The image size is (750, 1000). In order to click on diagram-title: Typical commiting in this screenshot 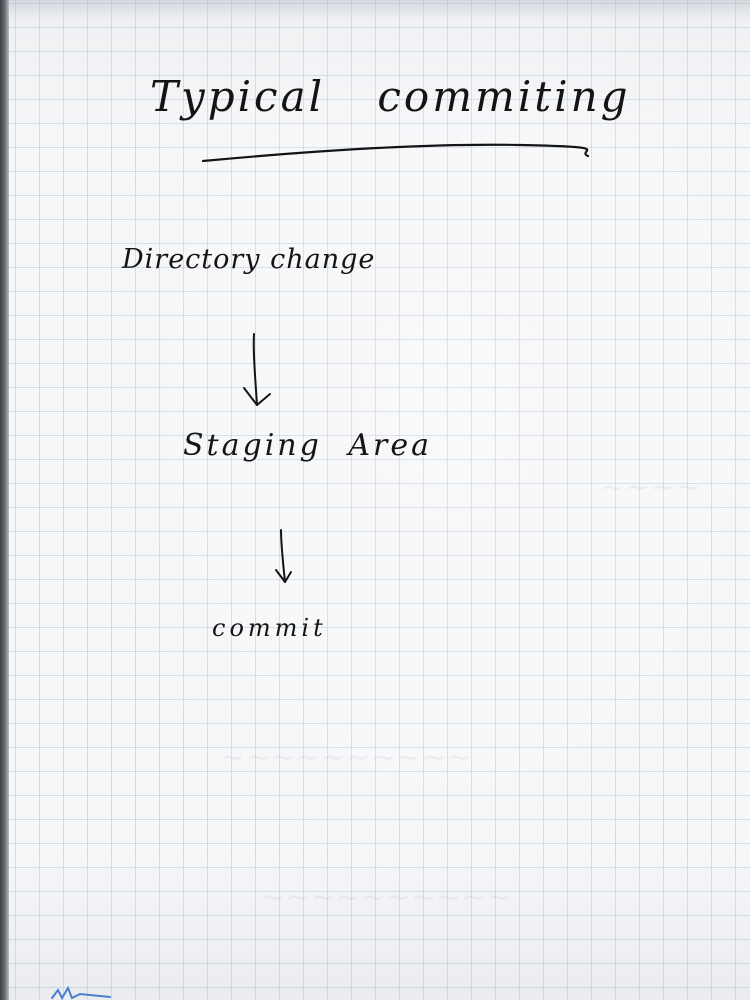, I will do `click(390, 96)`.